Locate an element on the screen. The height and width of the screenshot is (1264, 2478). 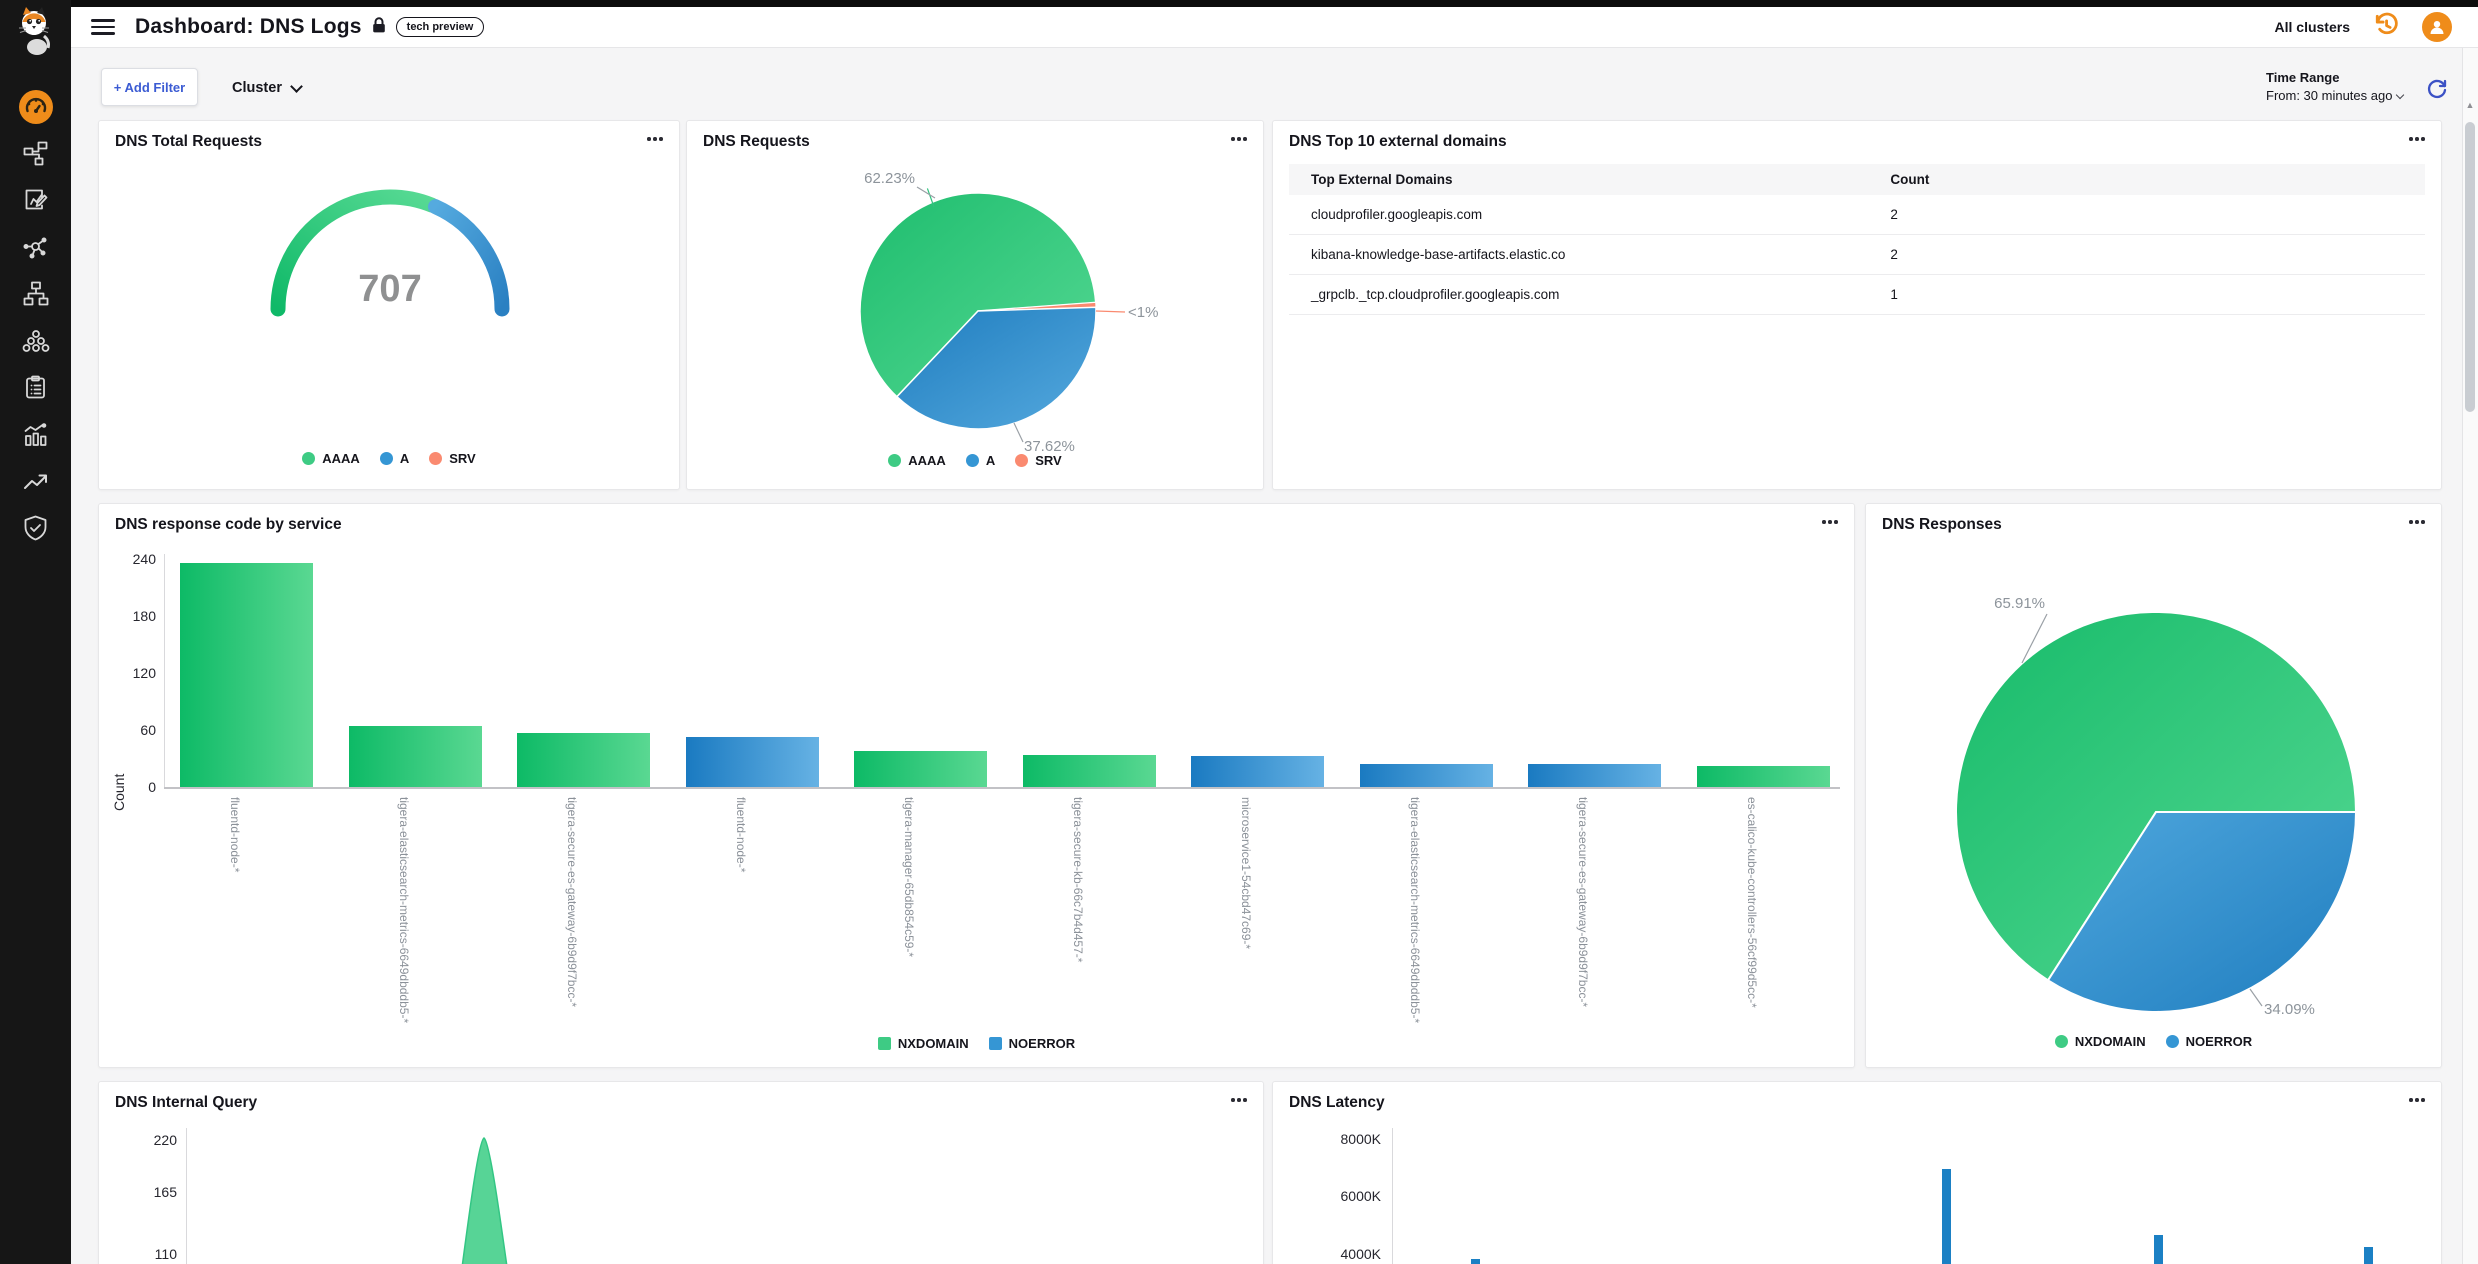
scrollbar-thumb is located at coordinates (2470, 267).